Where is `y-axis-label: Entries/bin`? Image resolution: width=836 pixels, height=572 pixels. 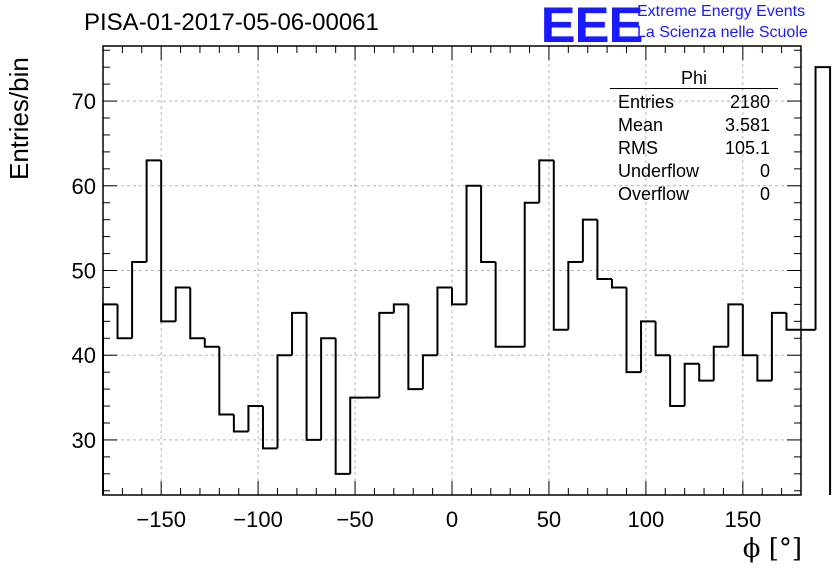
y-axis-label: Entries/bin is located at coordinates (19, 118).